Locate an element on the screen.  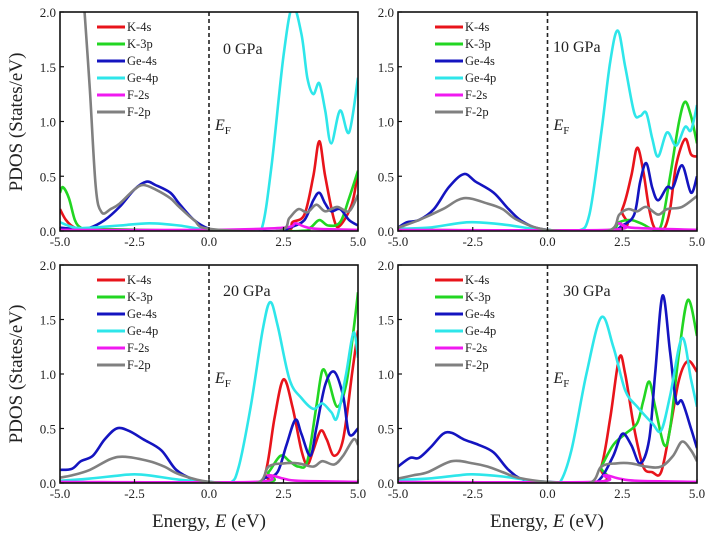
x-axis-label-left: Energy, E (eV) is located at coordinates (209, 521).